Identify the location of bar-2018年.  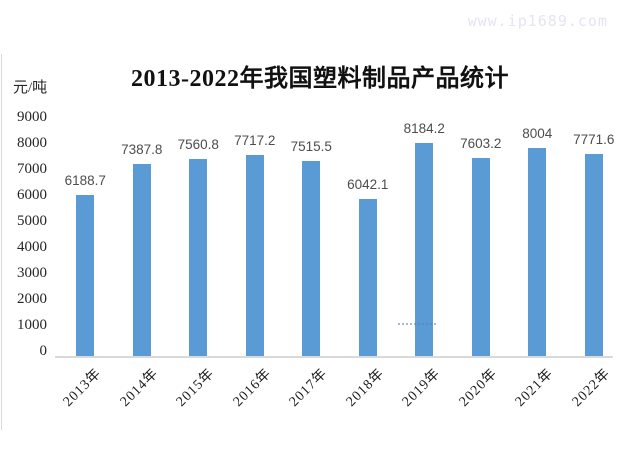
(367, 277).